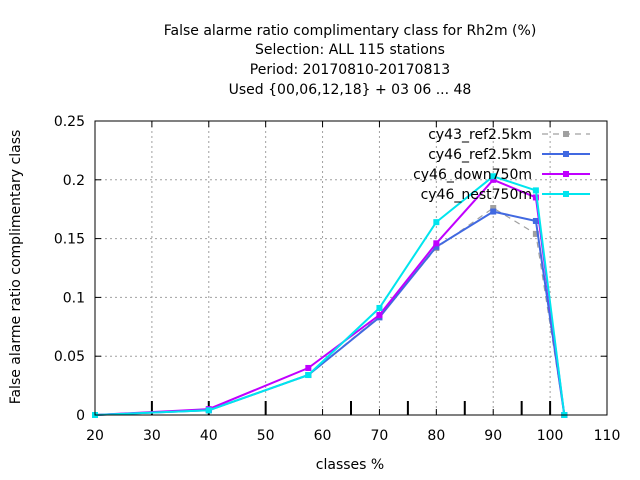 This screenshot has height=480, width=640. What do you see at coordinates (16, 267) in the screenshot?
I see `y-axis-label: False alarme ratio complimentary class` at bounding box center [16, 267].